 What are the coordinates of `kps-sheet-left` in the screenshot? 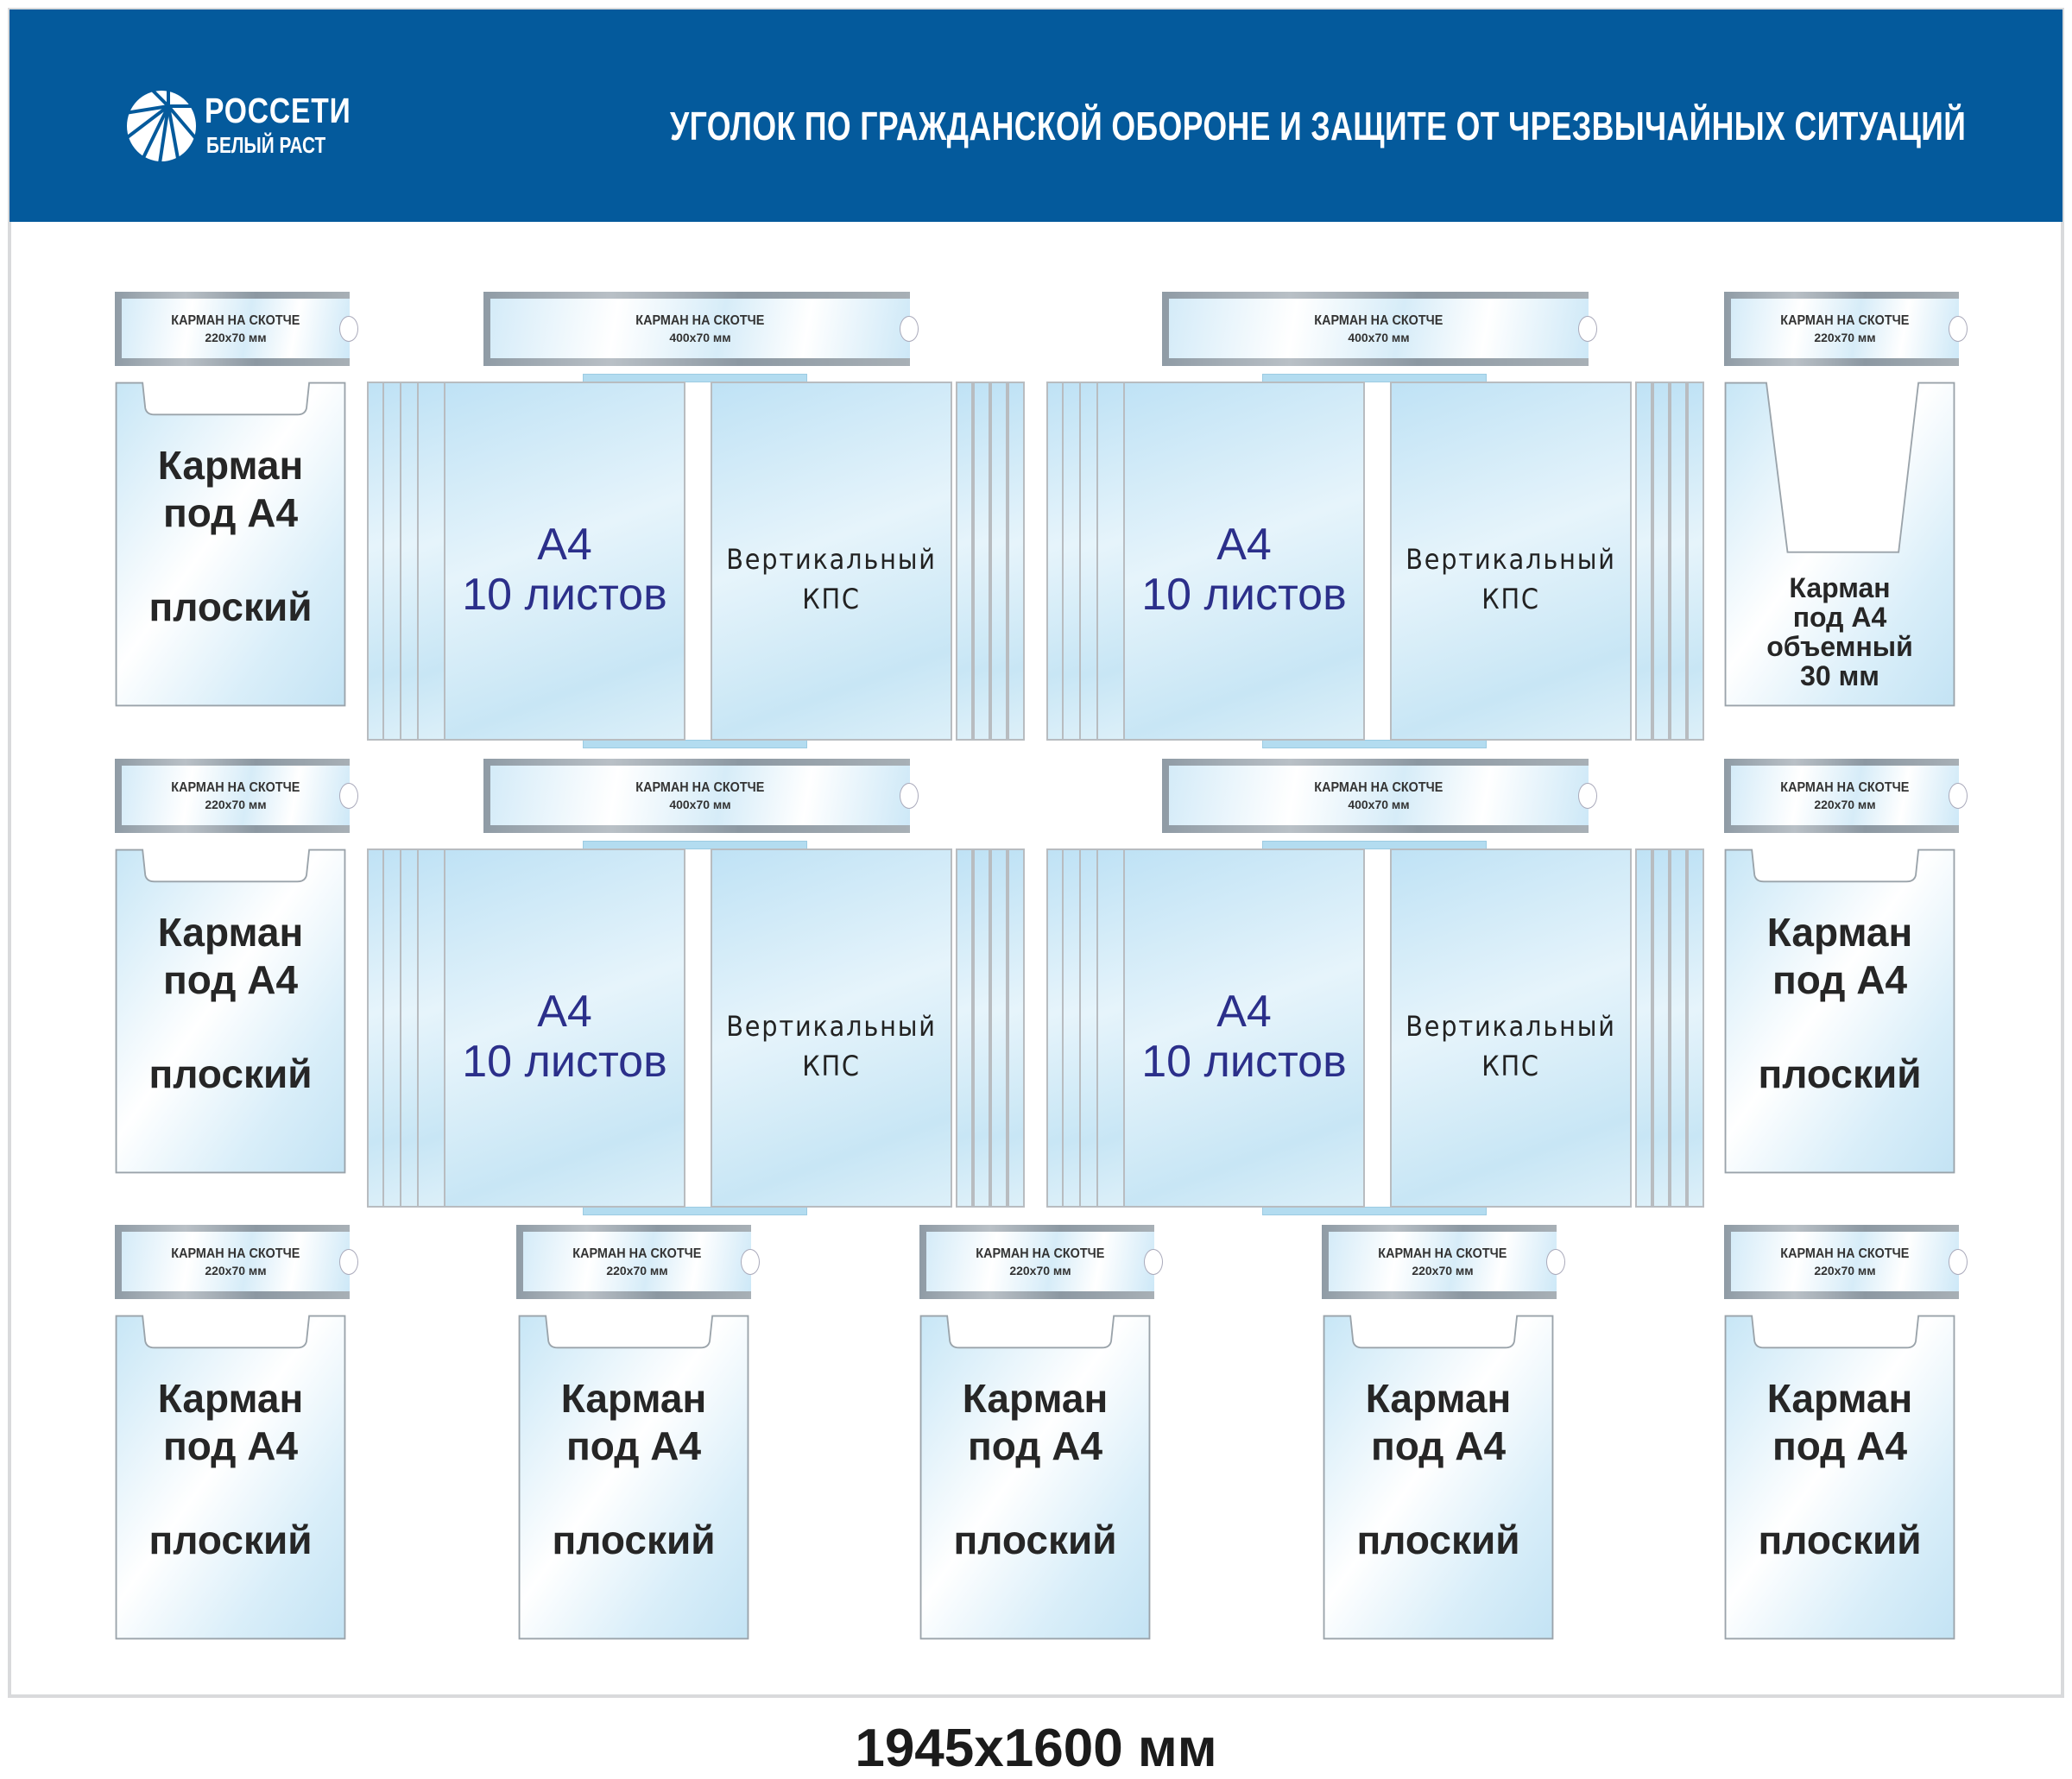 It's located at (564, 1028).